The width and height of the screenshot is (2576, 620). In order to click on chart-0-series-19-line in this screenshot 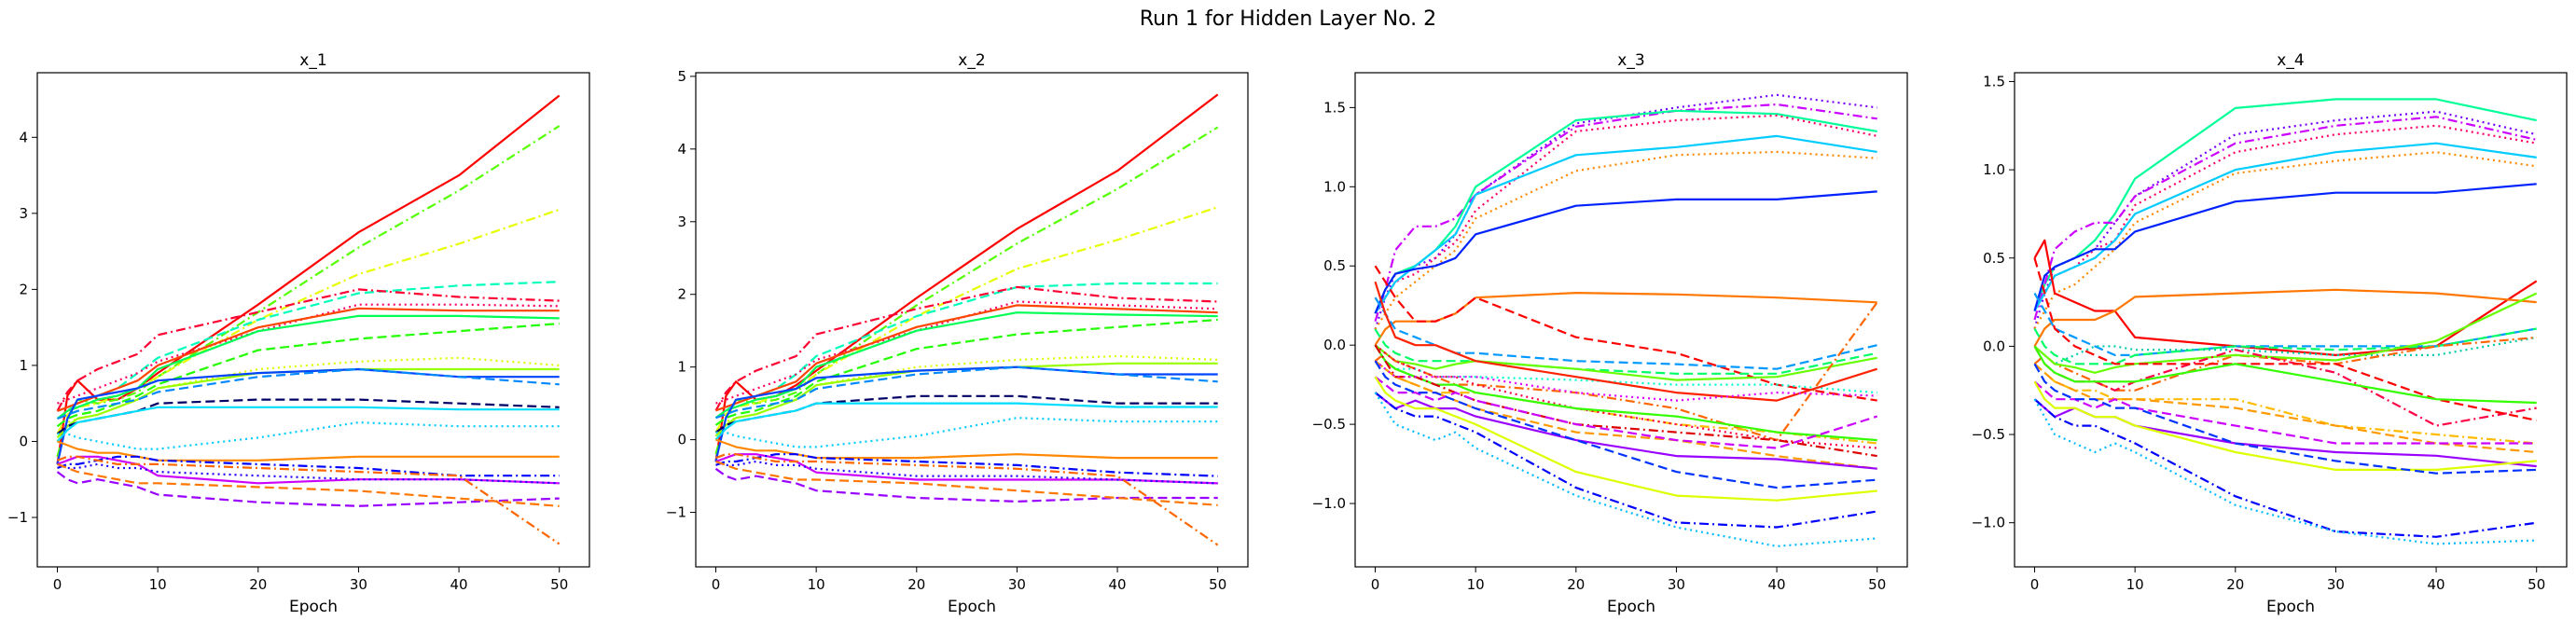, I will do `click(308, 473)`.